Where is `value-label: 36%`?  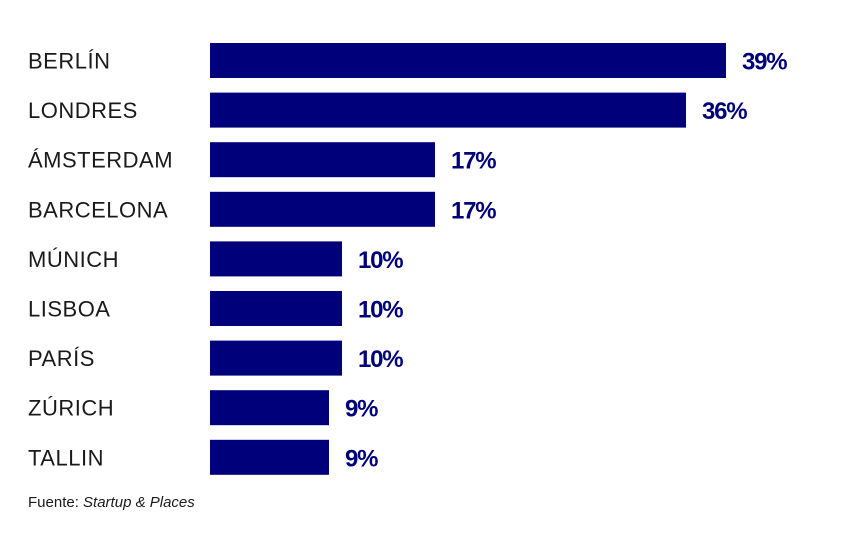 value-label: 36% is located at coordinates (724, 111).